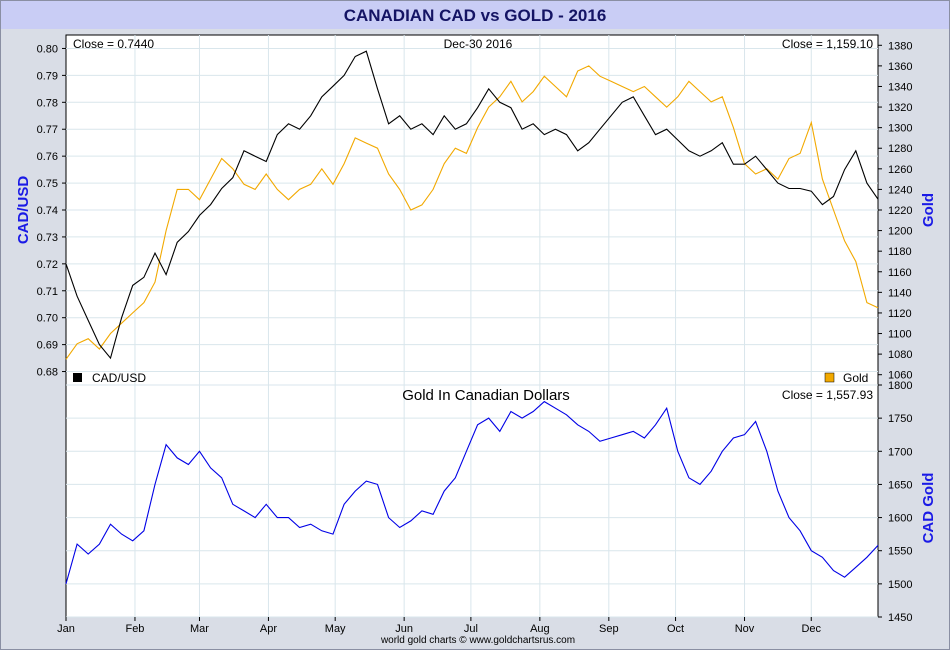 The image size is (950, 650). I want to click on bottom-right-tick-label: 1700, so click(900, 452).